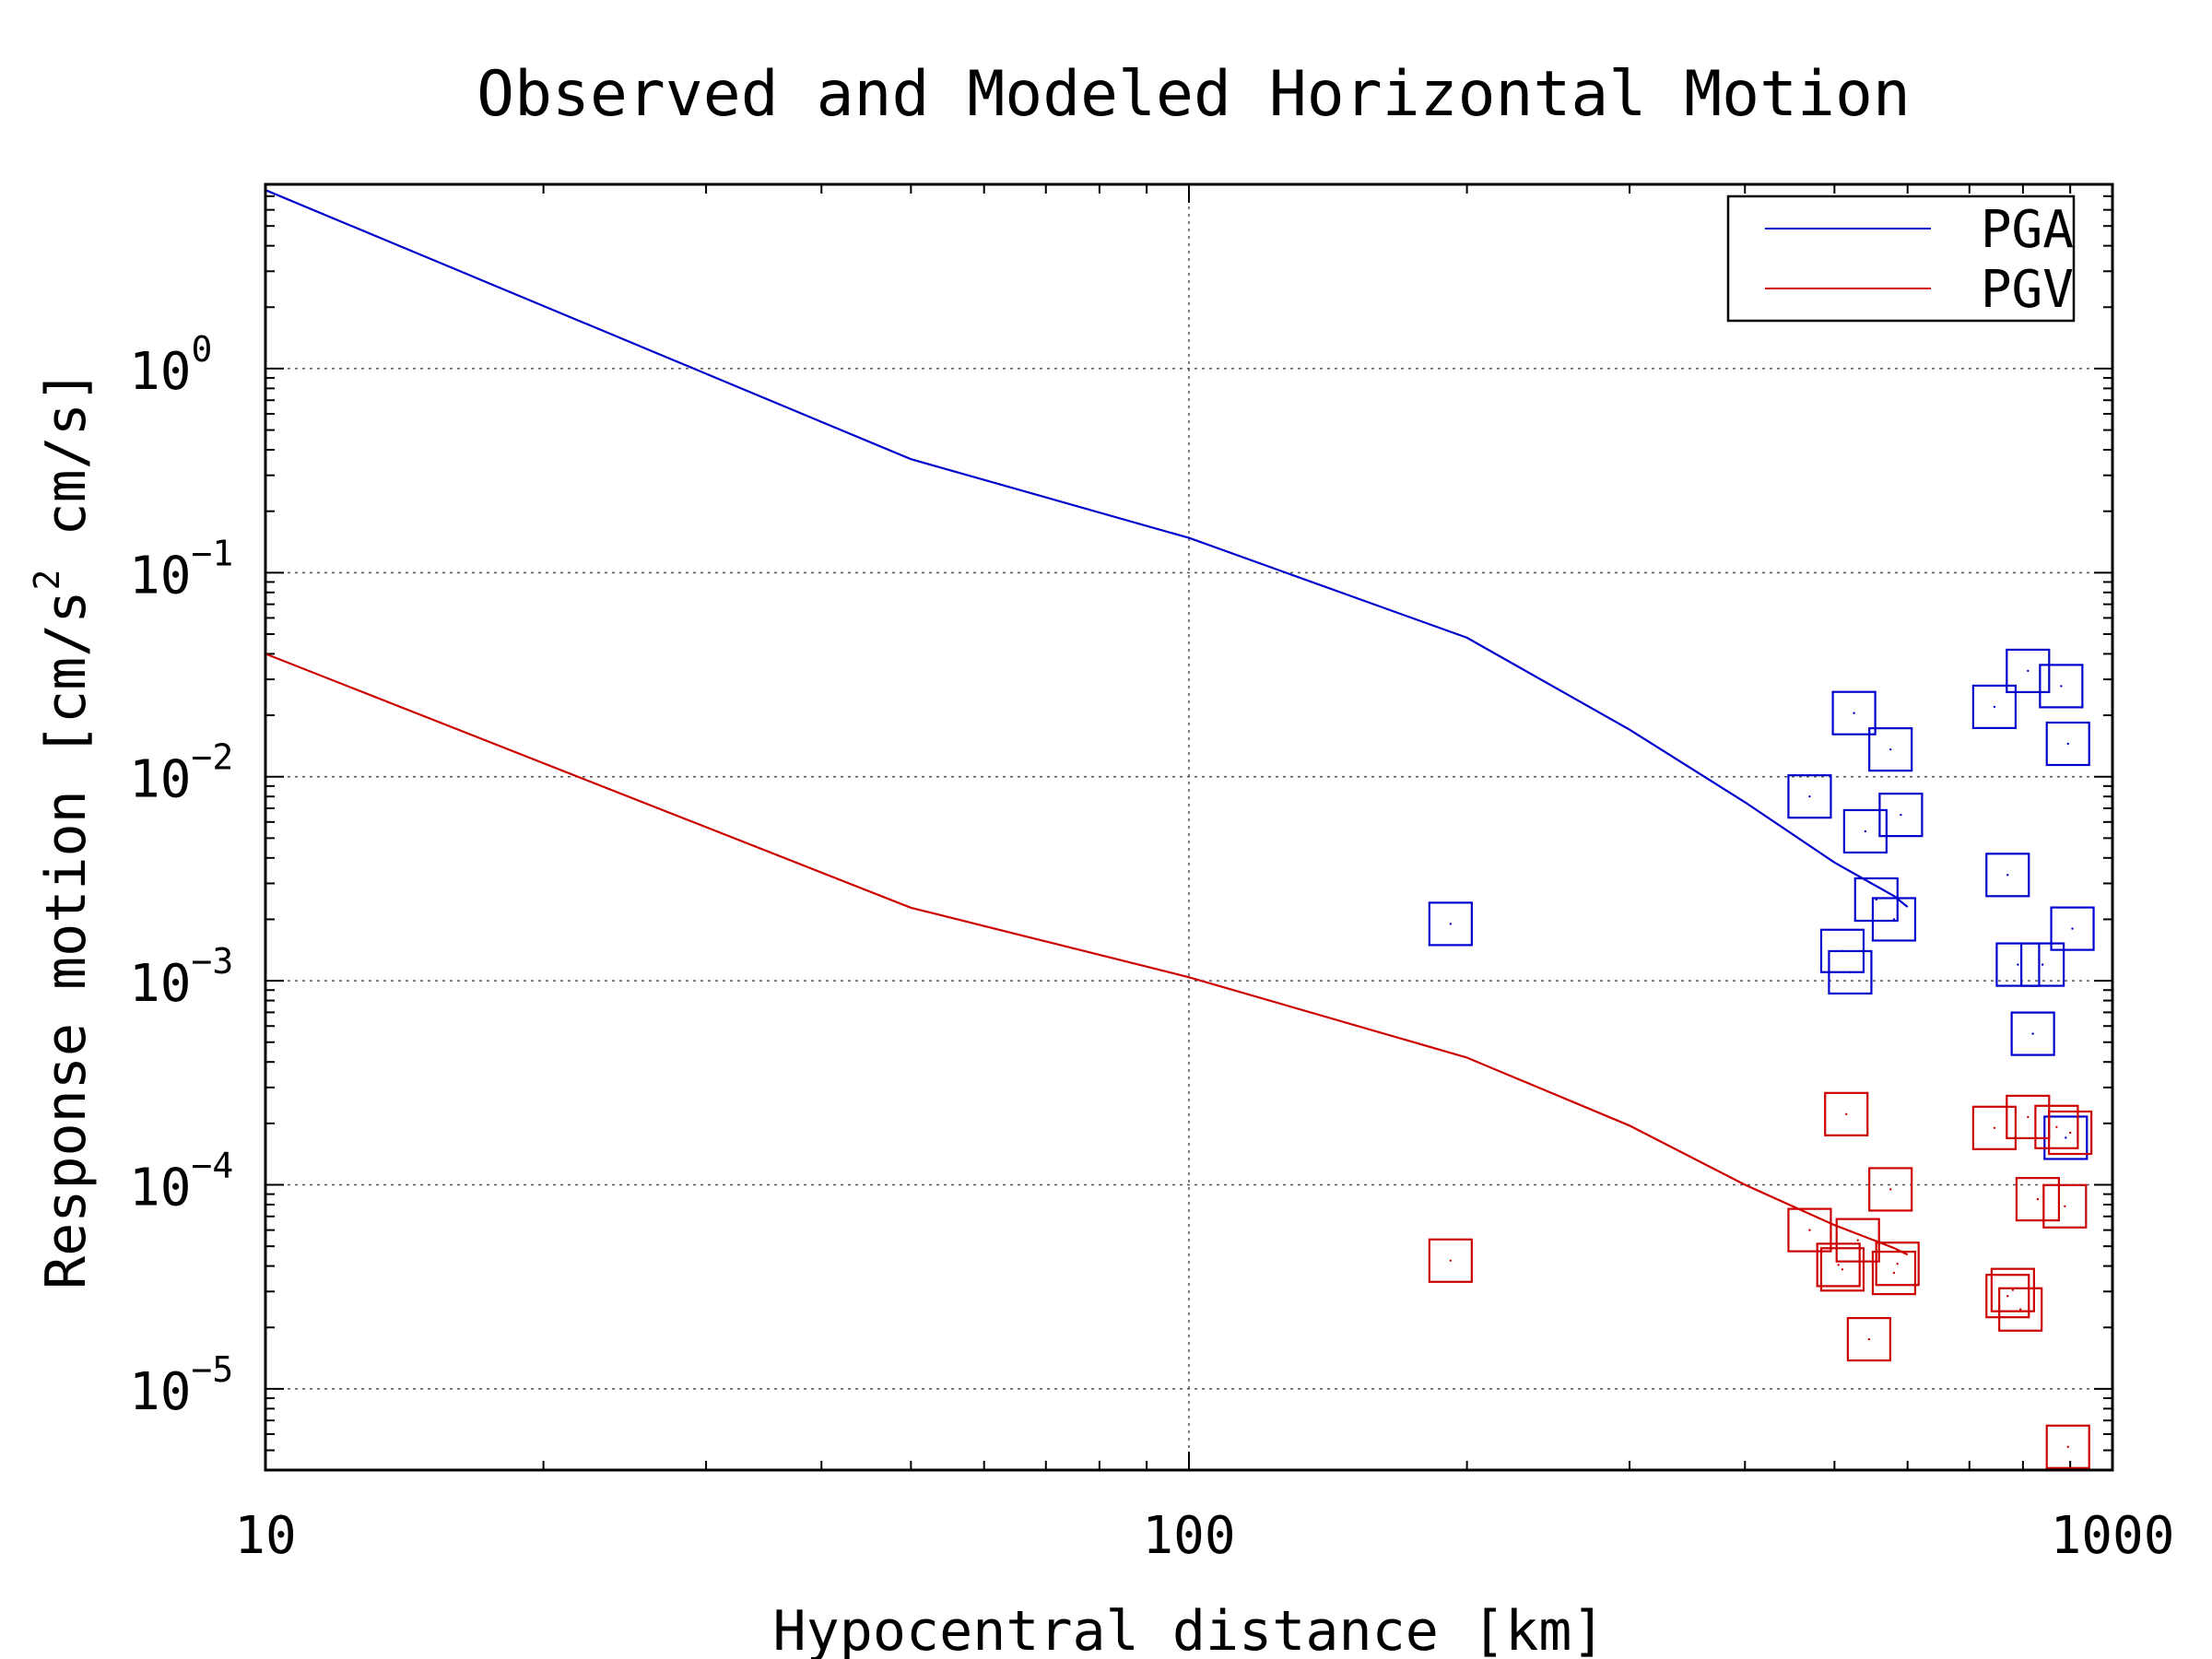 Image resolution: width=2212 pixels, height=1659 pixels. Describe the element at coordinates (1194, 94) in the screenshot. I see `chart-title: Observed and Modeled Horizontal Motion` at that location.